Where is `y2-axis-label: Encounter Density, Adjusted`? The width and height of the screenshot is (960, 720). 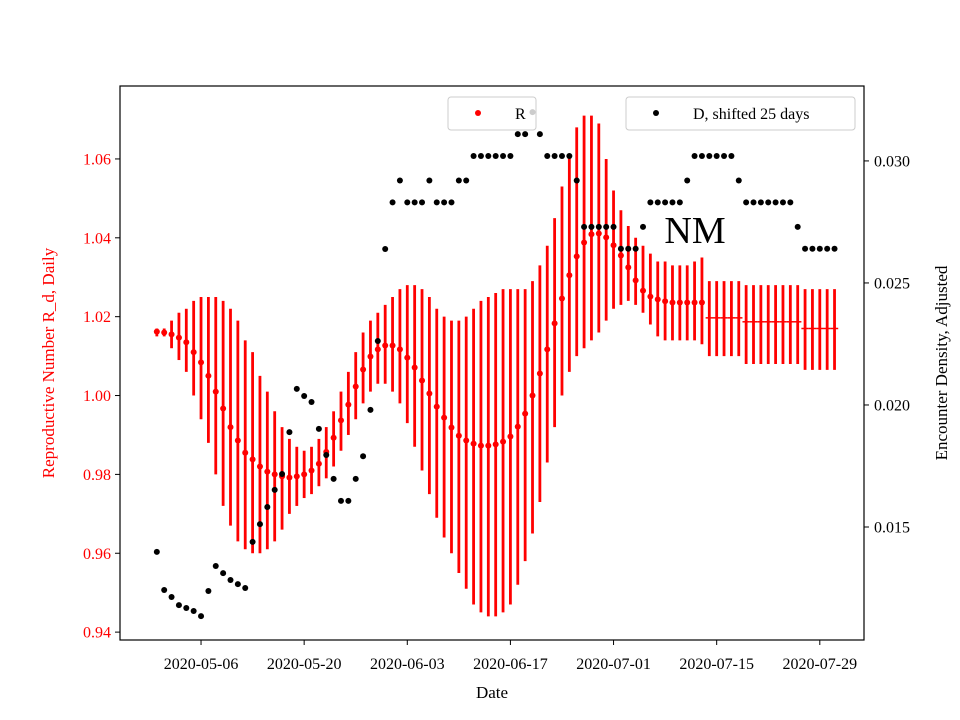 y2-axis-label: Encounter Density, Adjusted is located at coordinates (941, 362).